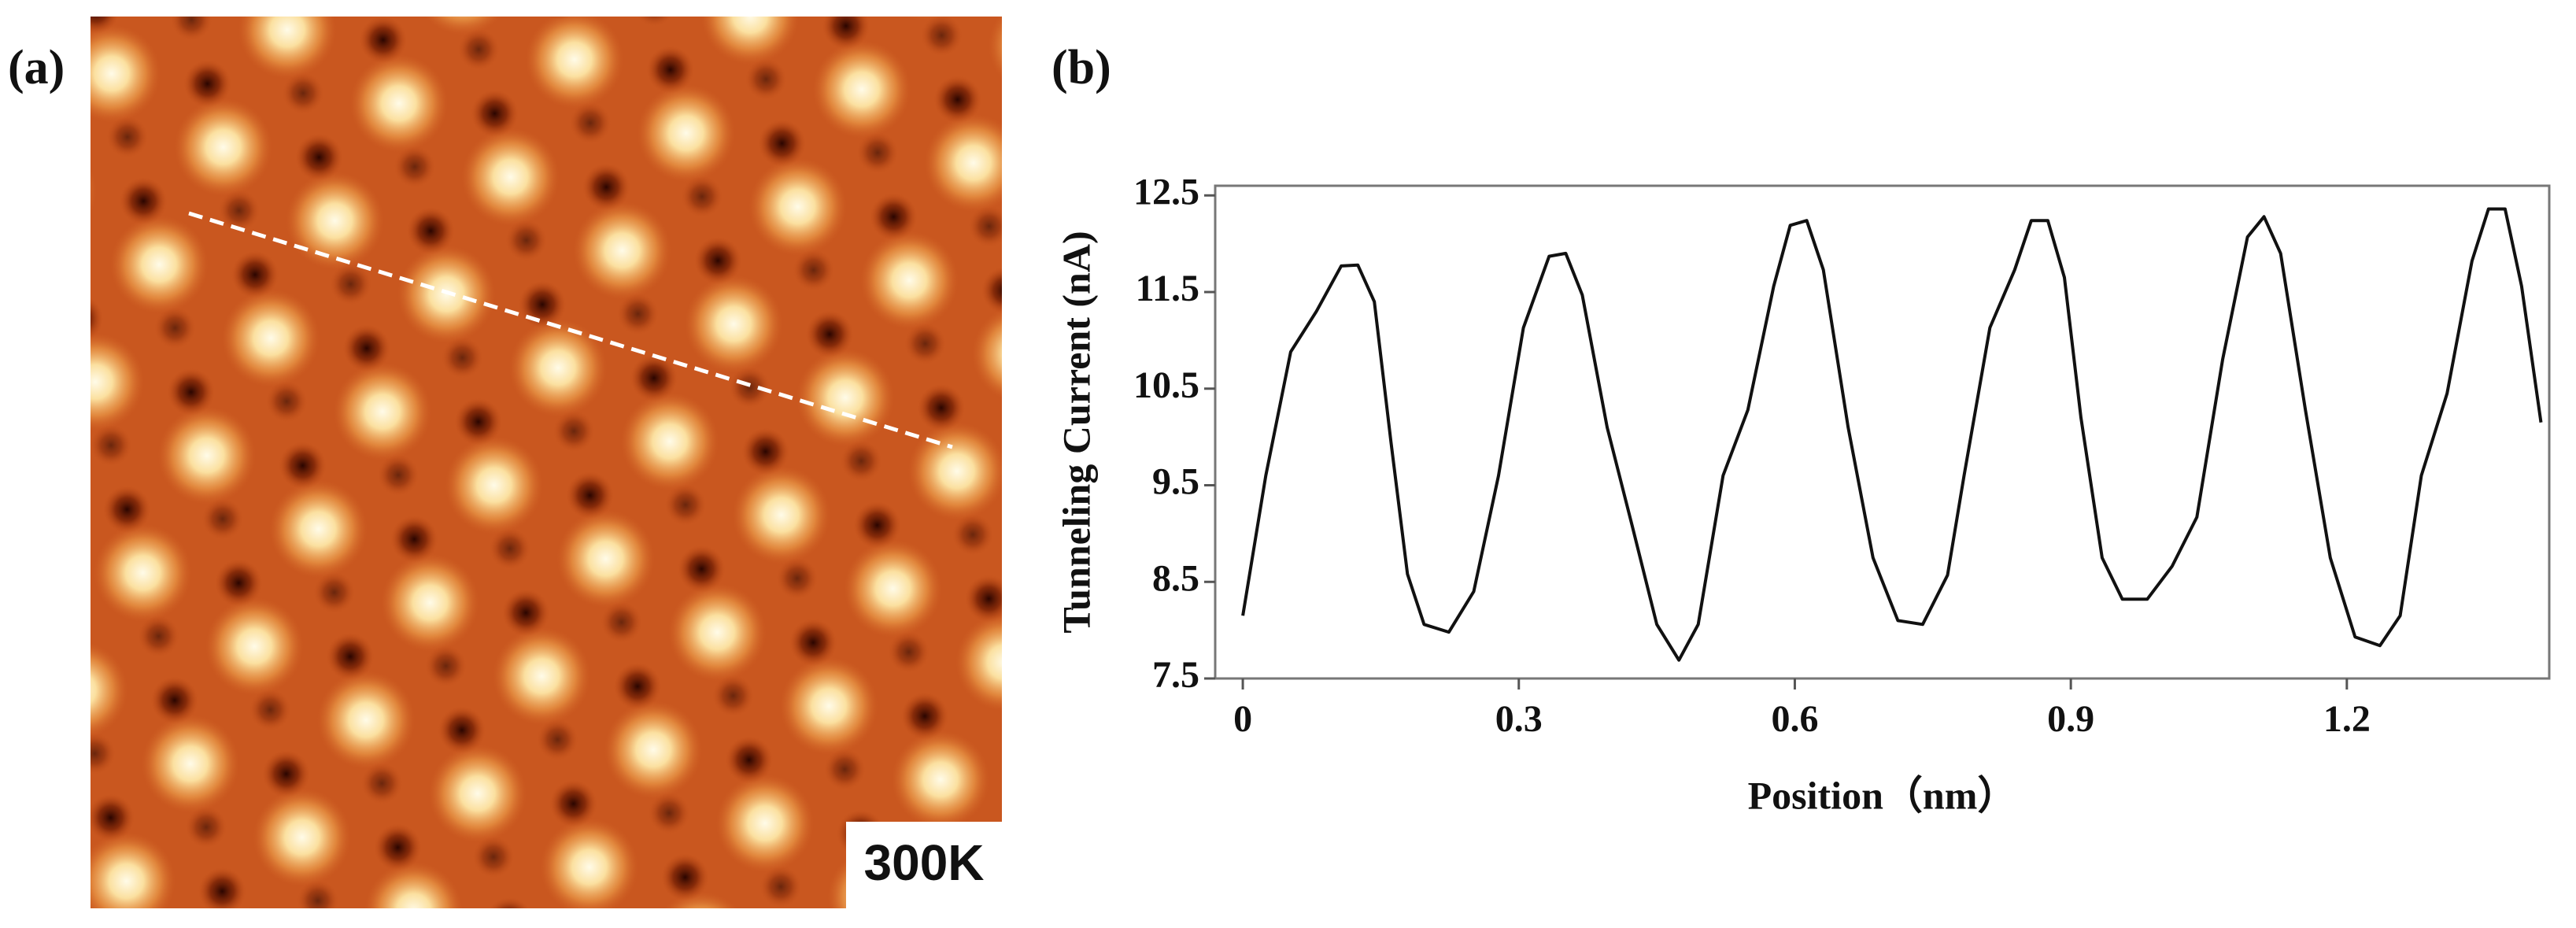 The image size is (2576, 928). I want to click on profile-line, so click(570, 330).